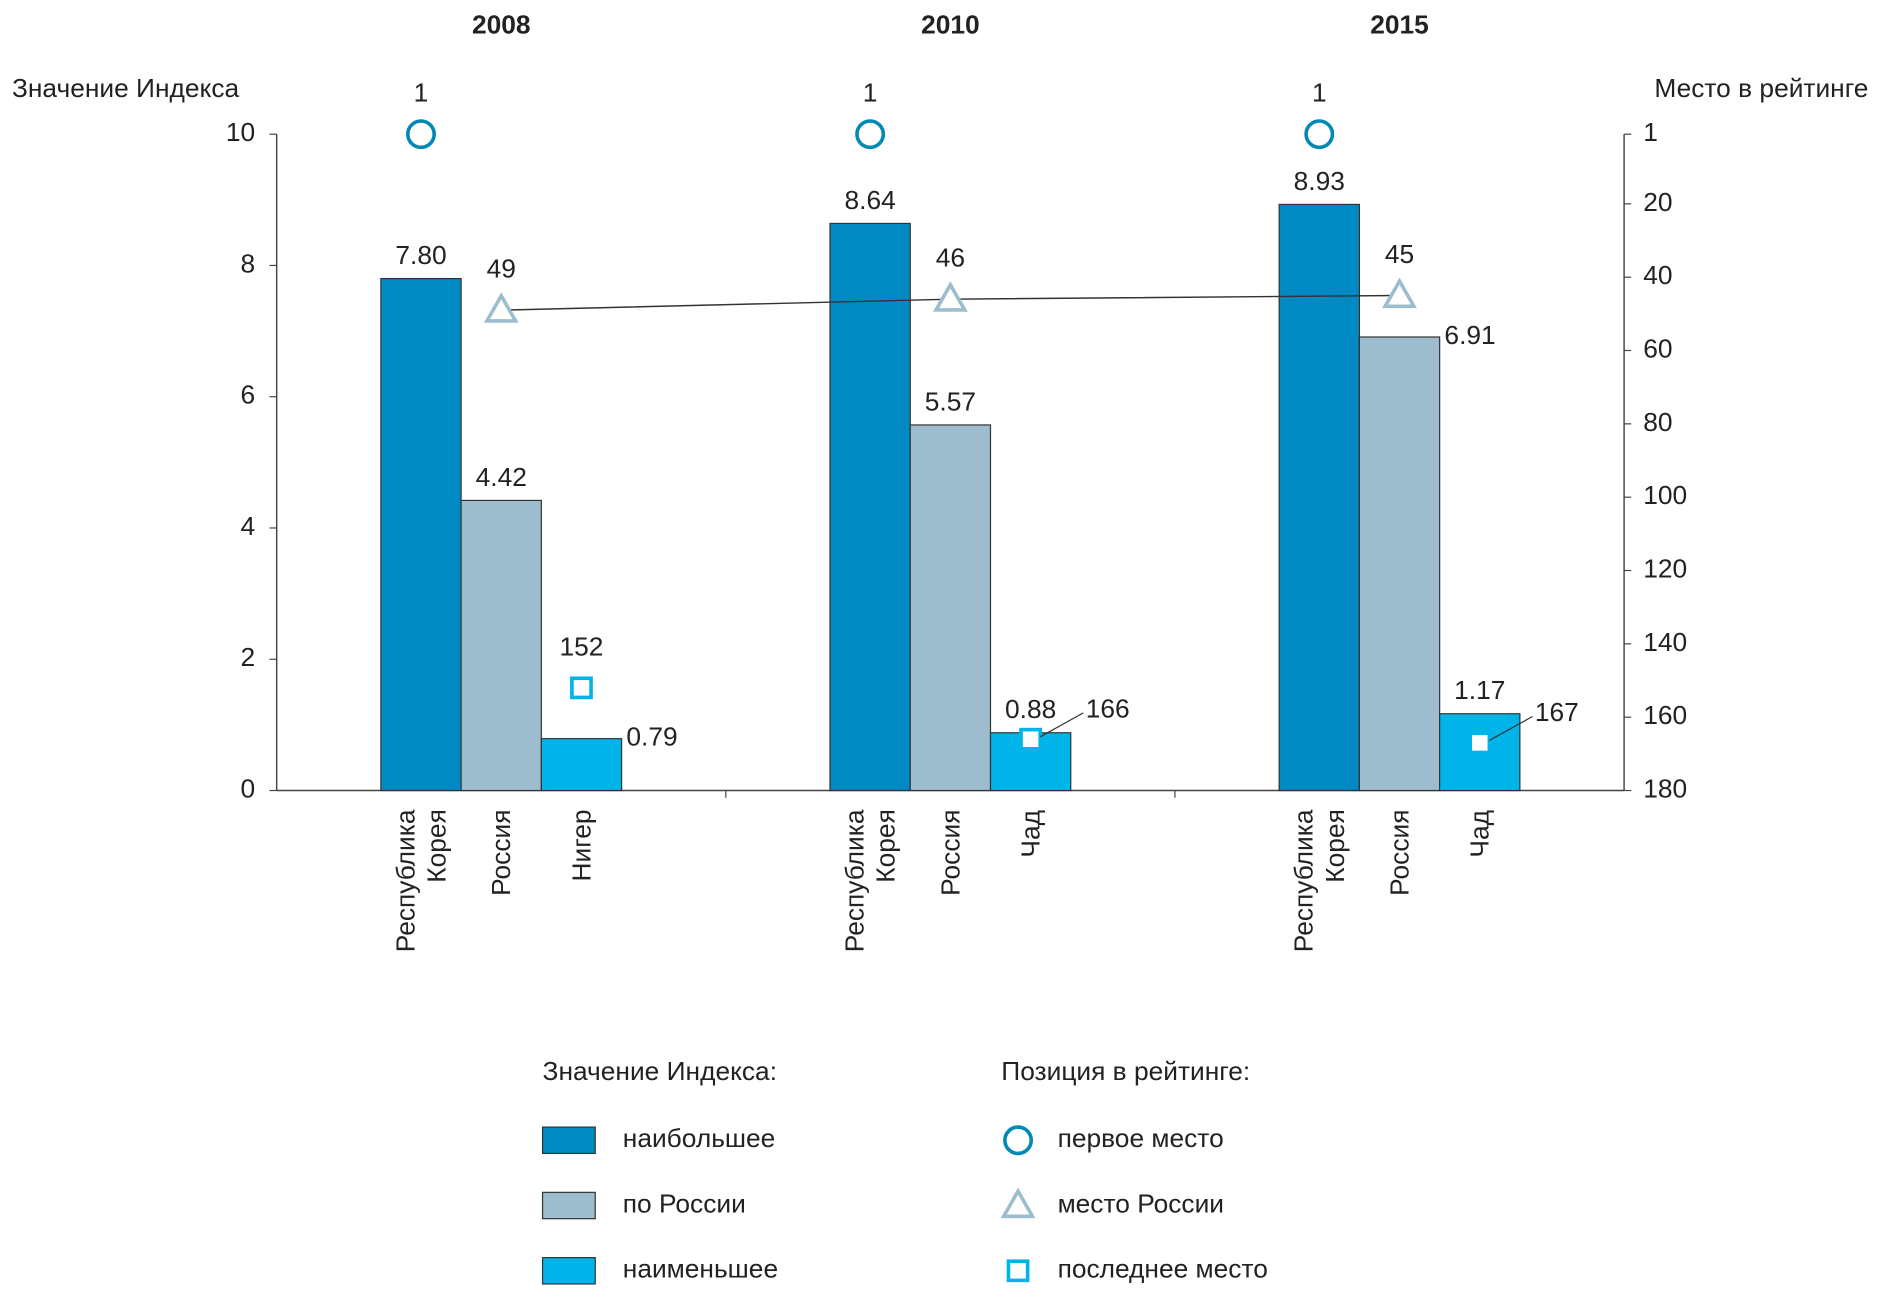 This screenshot has width=1878, height=1290. Describe the element at coordinates (247, 657) in the screenshot. I see `y-tick-label: 2` at that location.